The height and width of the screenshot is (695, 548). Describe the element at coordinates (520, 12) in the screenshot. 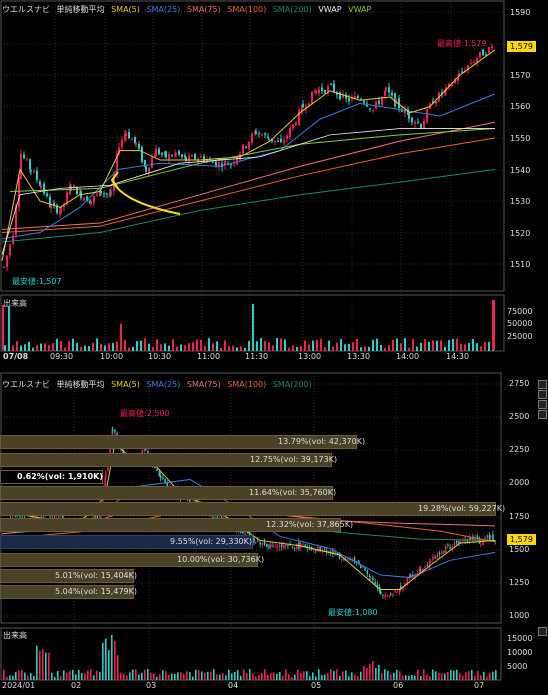

I see `y-tick: 1590` at that location.